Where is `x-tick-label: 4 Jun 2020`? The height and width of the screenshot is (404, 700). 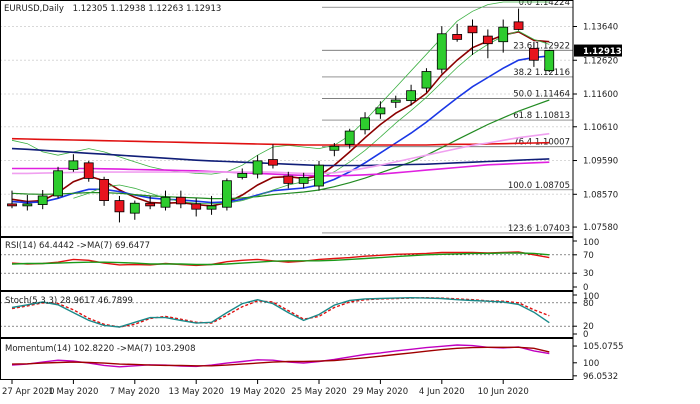
x-tick-label: 4 Jun 2020 is located at coordinates (442, 392).